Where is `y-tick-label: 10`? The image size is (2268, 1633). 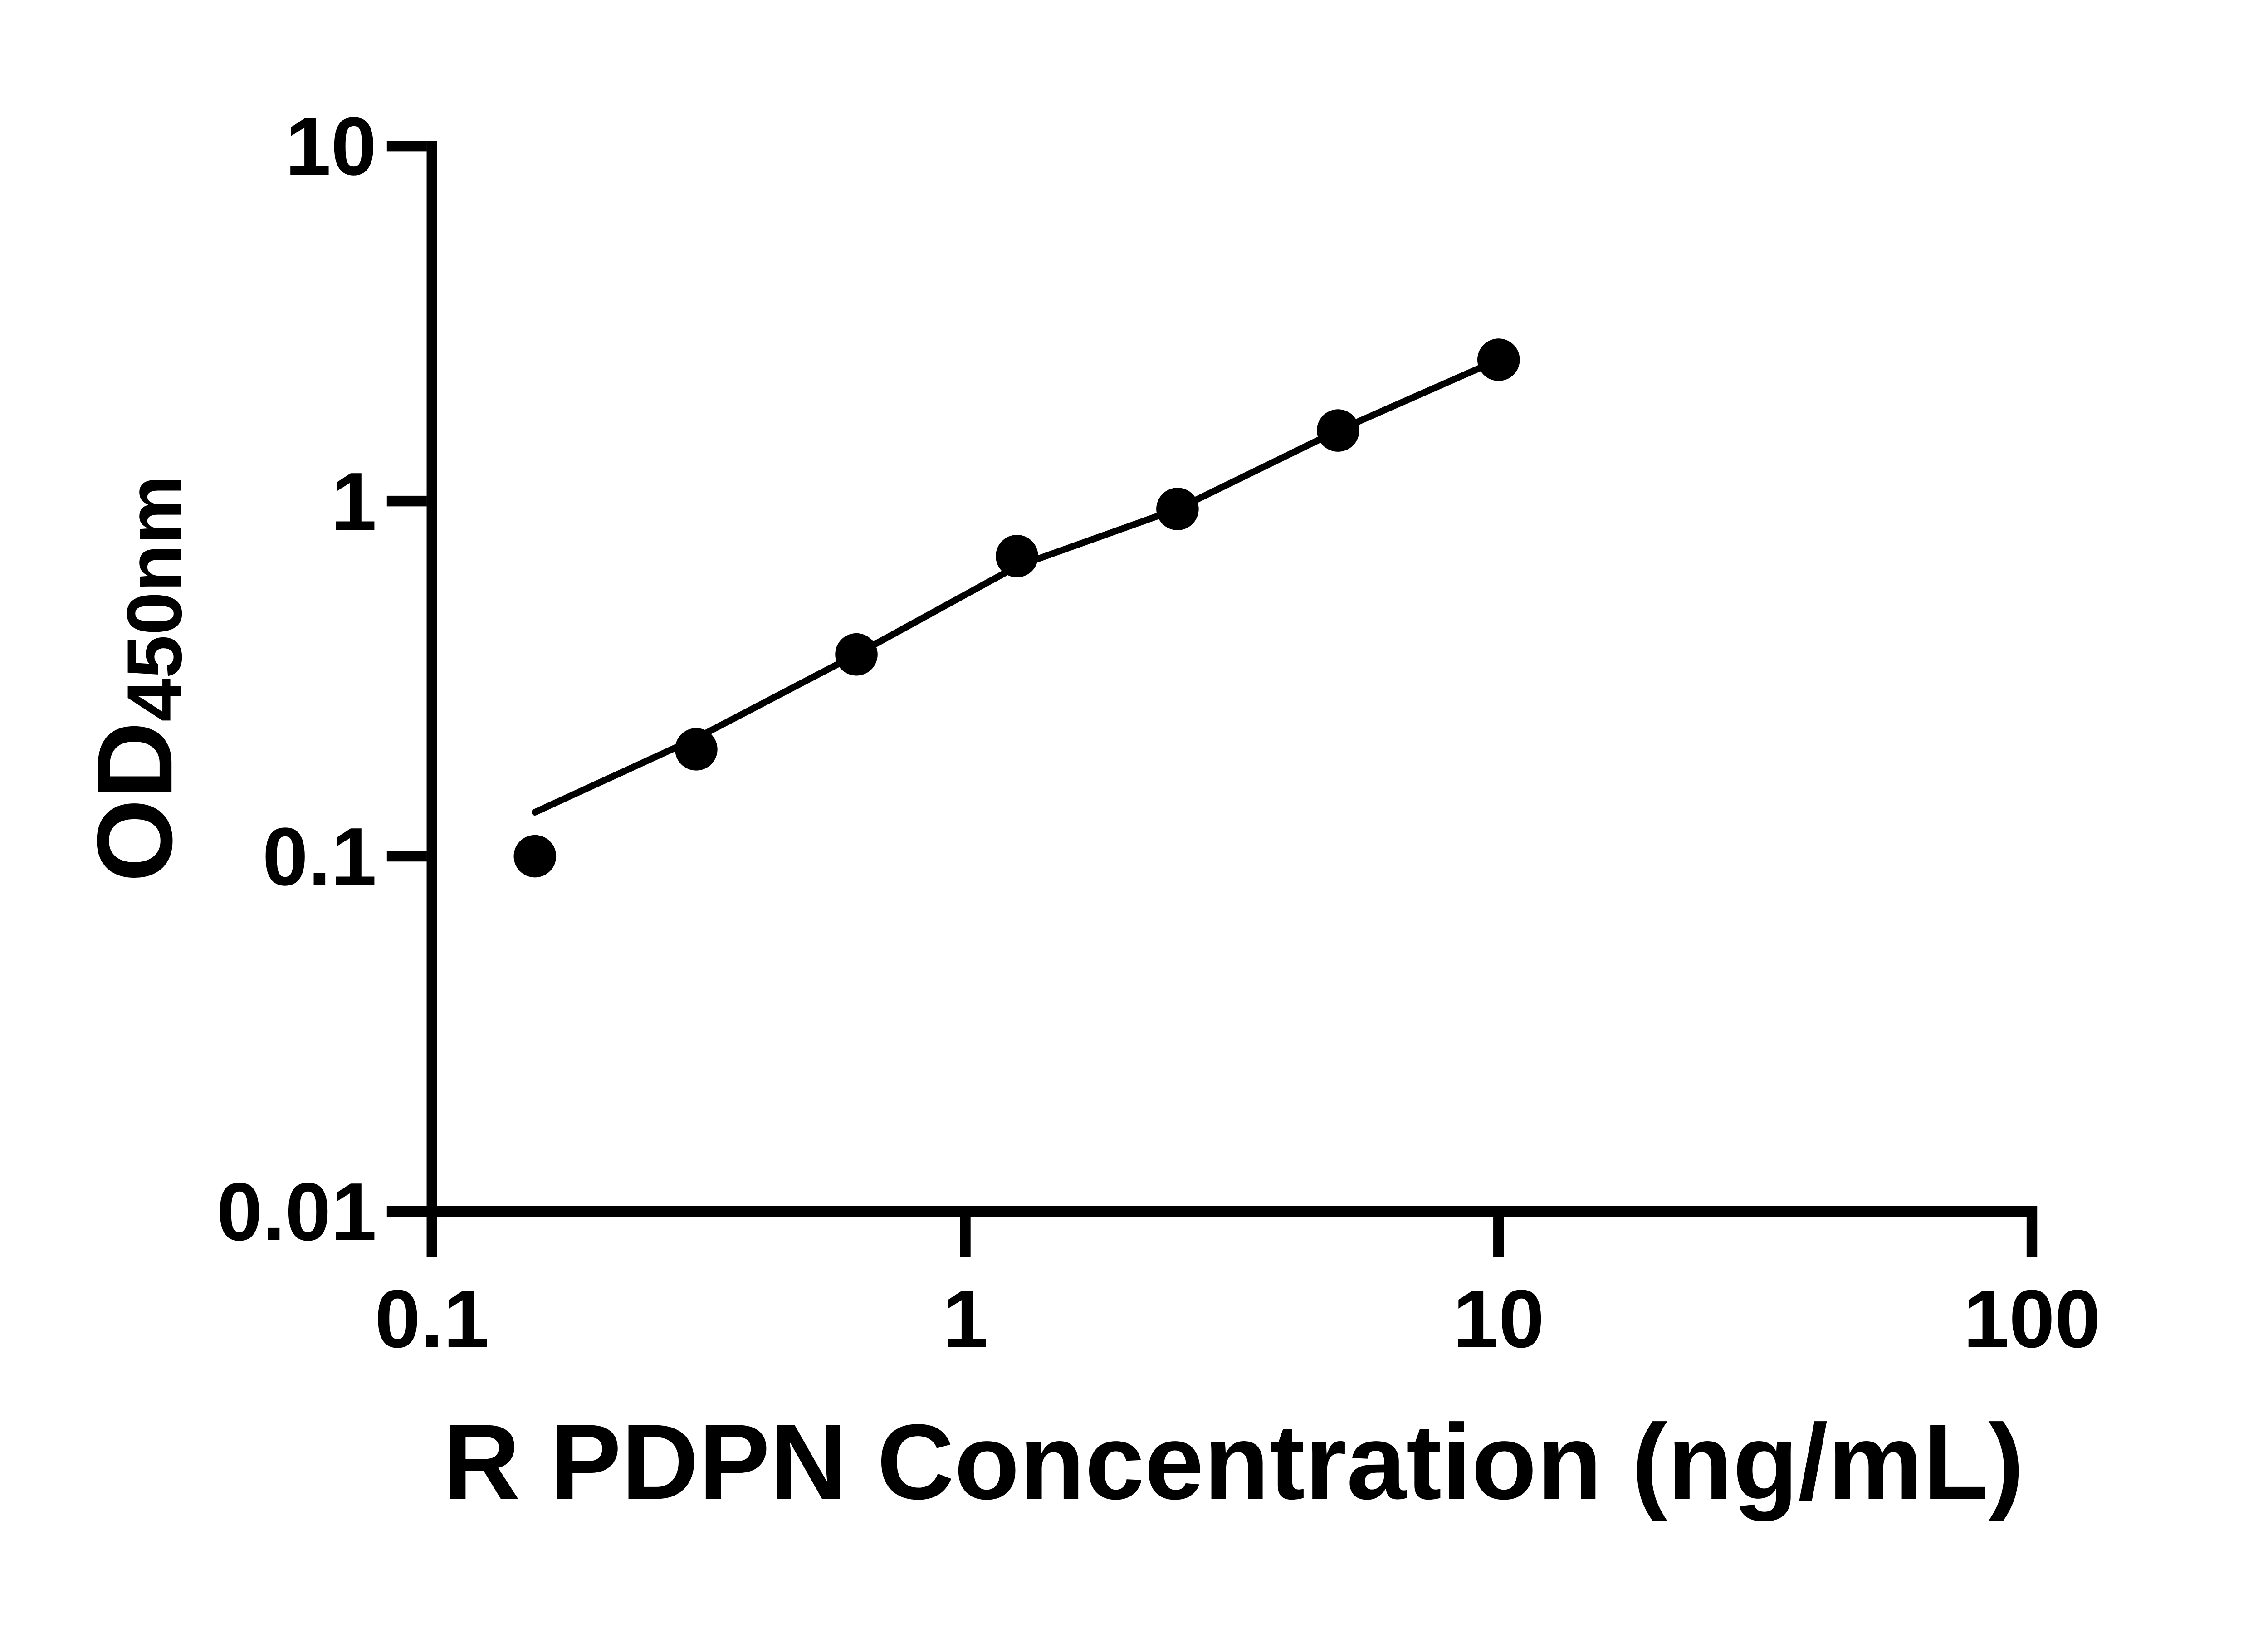 y-tick-label: 10 is located at coordinates (331, 146).